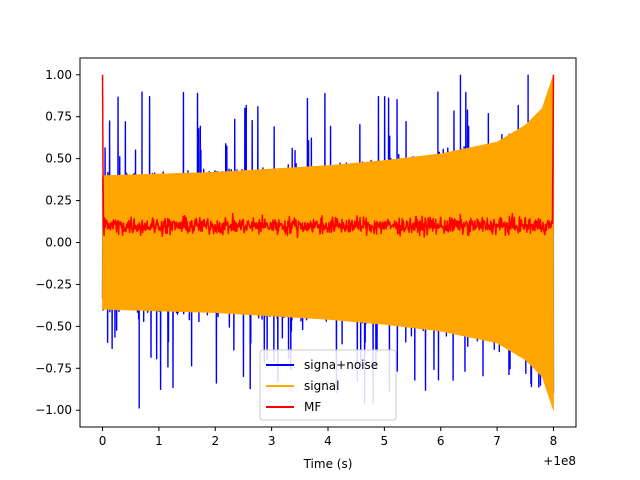 This screenshot has height=480, width=640. I want to click on y-tick-label-6: 0.50, so click(58, 159).